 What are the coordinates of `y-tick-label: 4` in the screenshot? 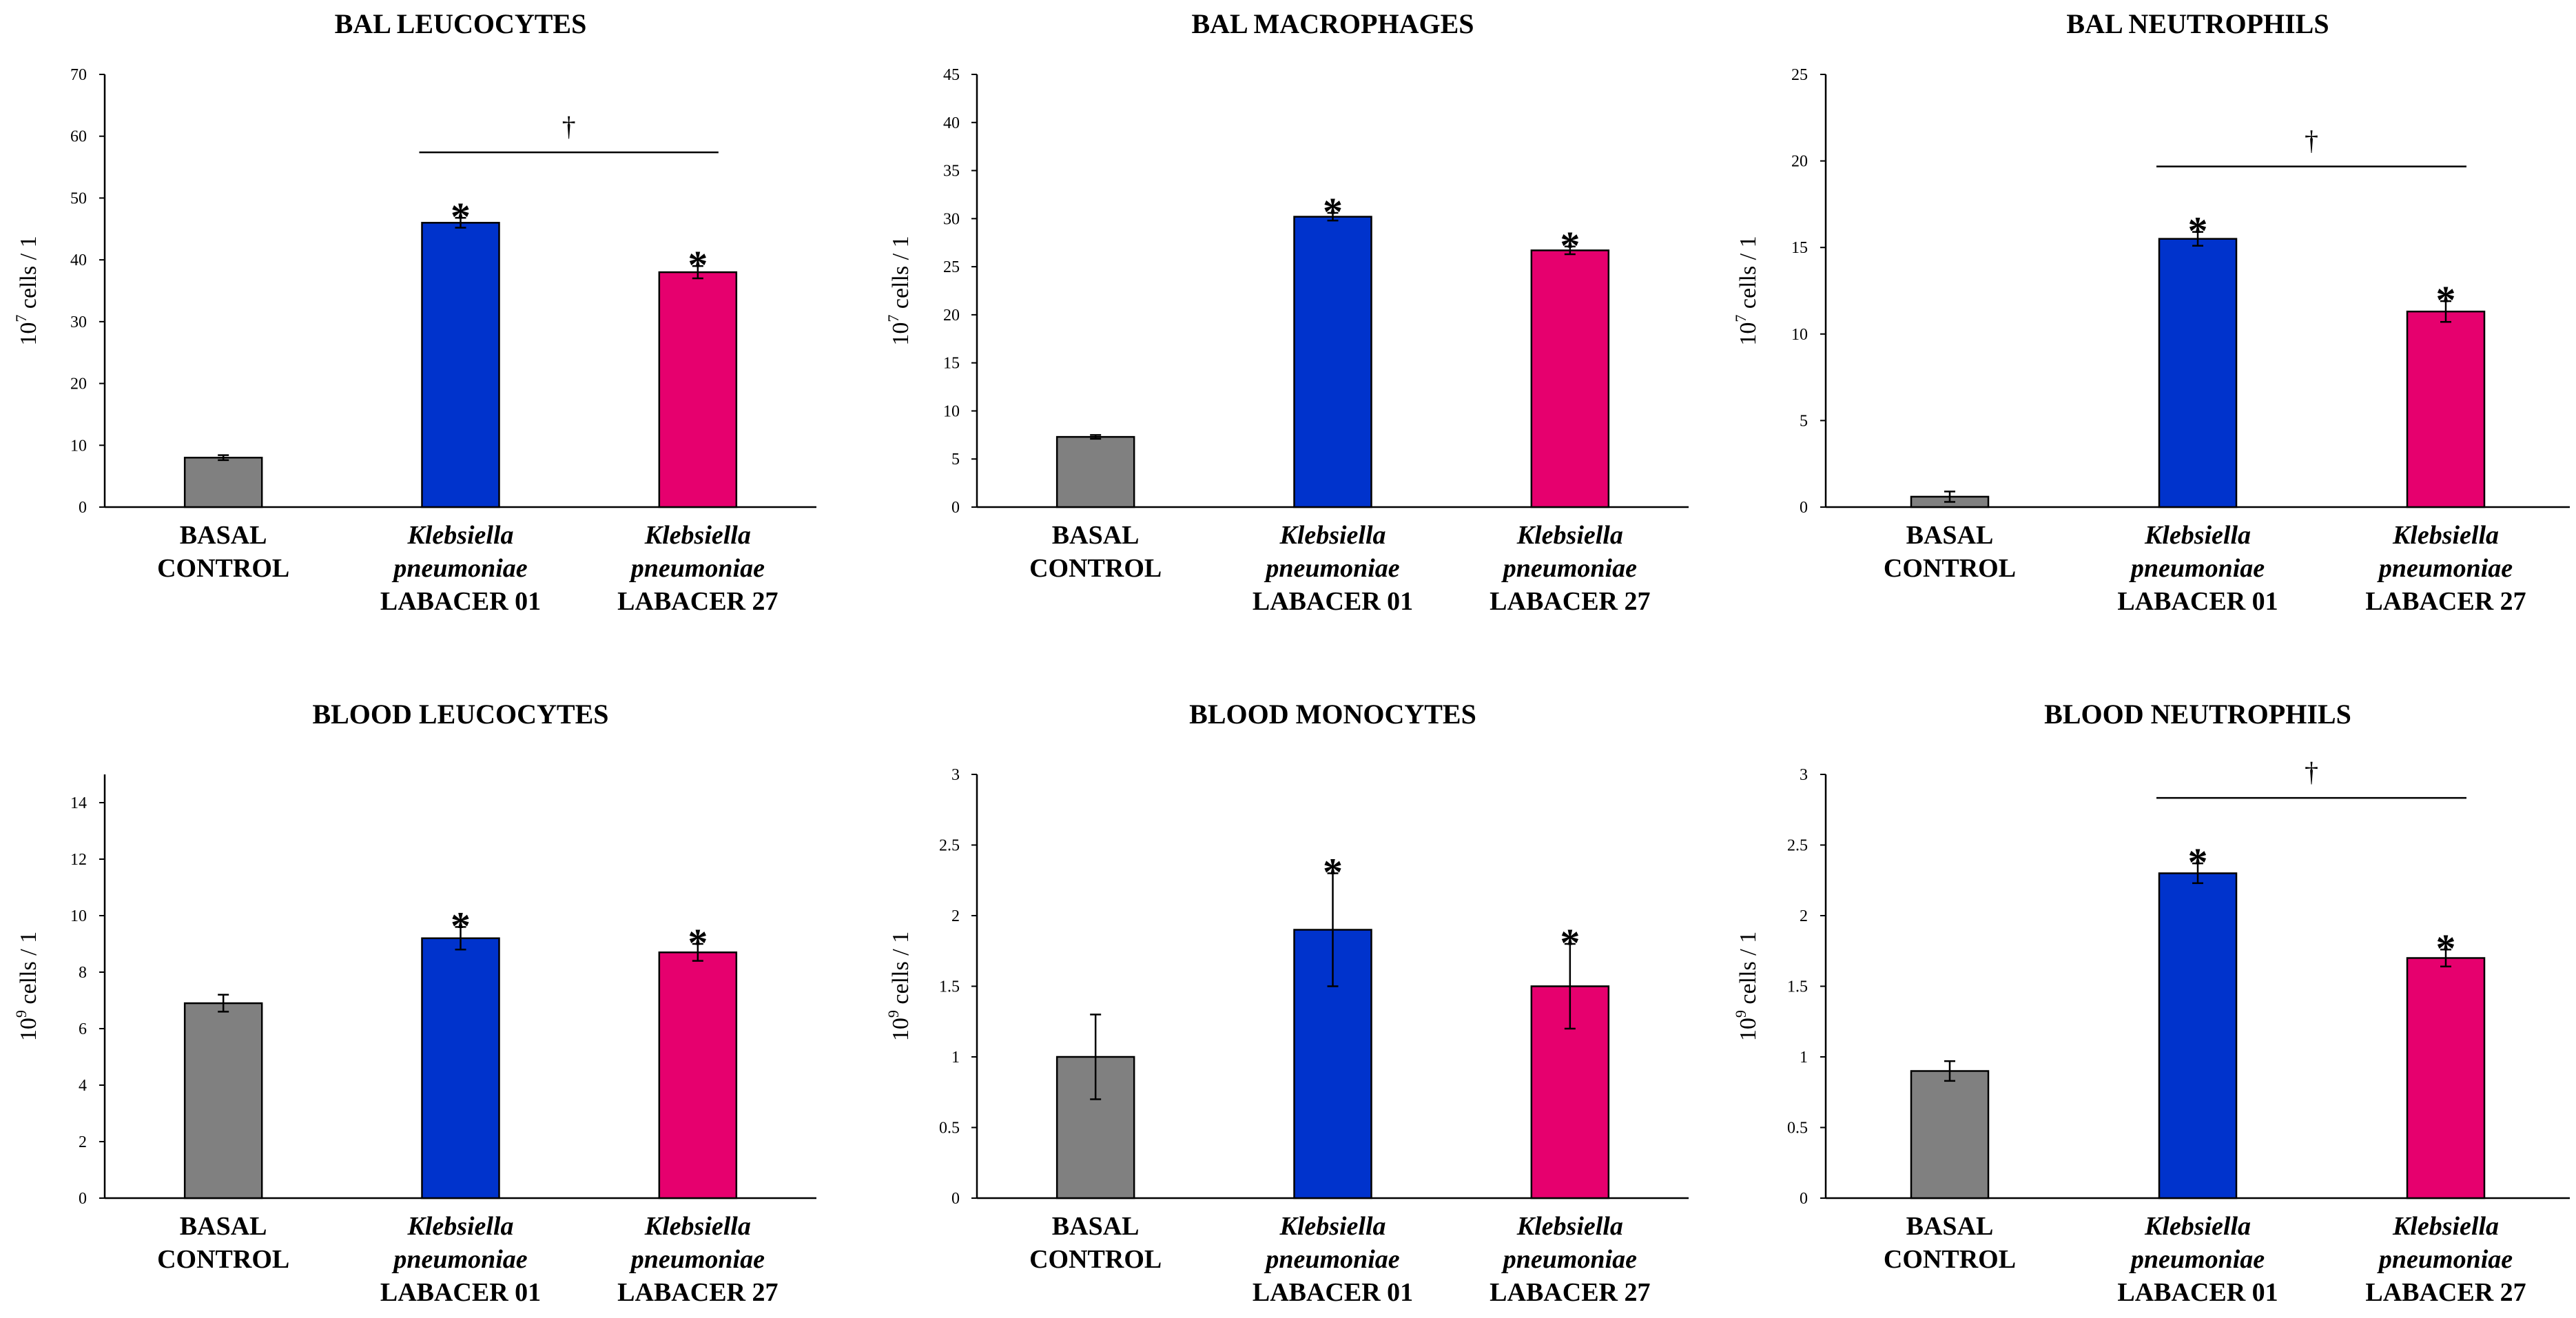 It's located at (83, 1086).